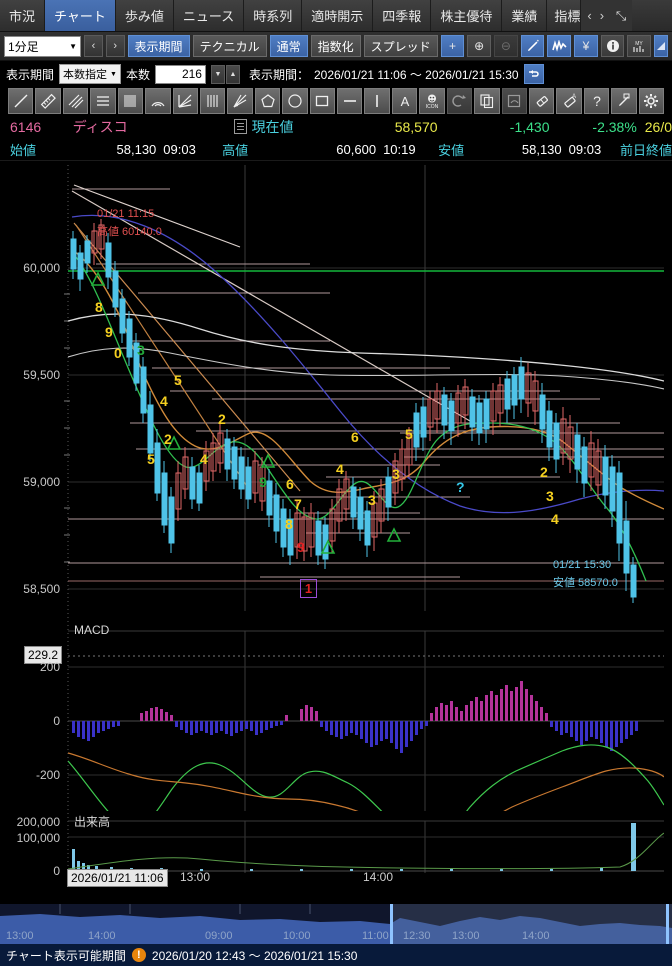 This screenshot has width=672, height=966. What do you see at coordinates (514, 101) in the screenshot?
I see `paste-tool` at bounding box center [514, 101].